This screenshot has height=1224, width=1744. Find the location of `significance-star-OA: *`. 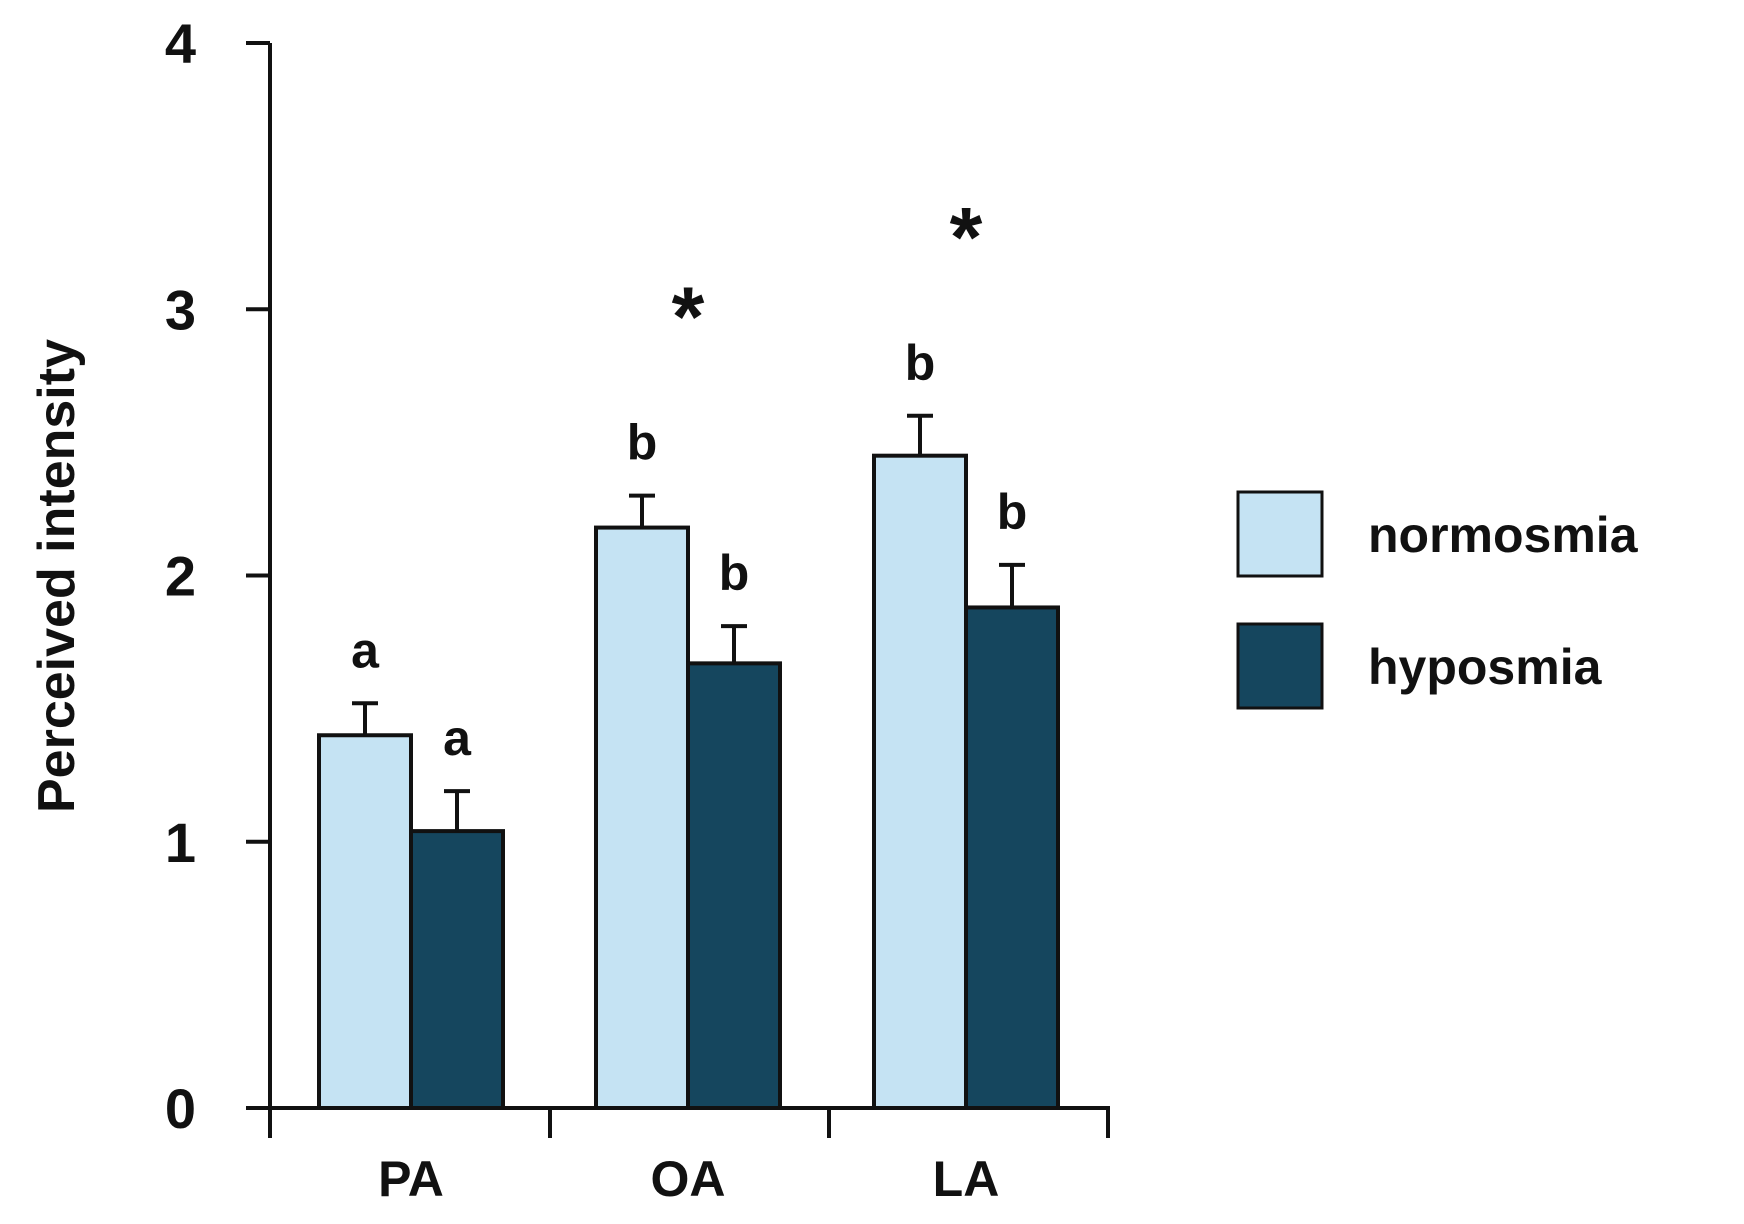

significance-star-OA: * is located at coordinates (688, 317).